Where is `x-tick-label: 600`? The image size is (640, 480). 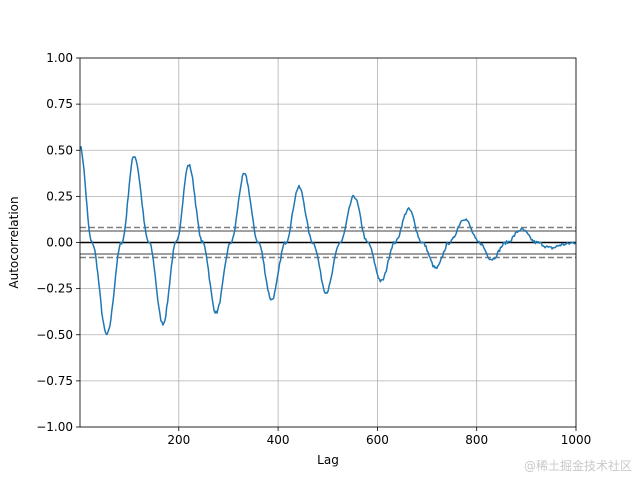 x-tick-label: 600 is located at coordinates (377, 440).